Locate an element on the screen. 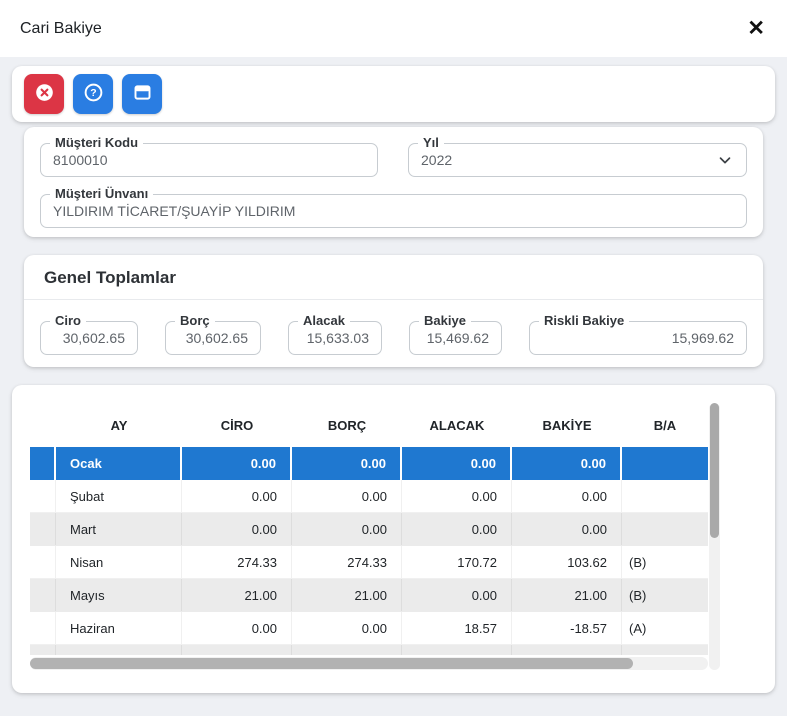  horizontal-scrollbar is located at coordinates (369, 663).